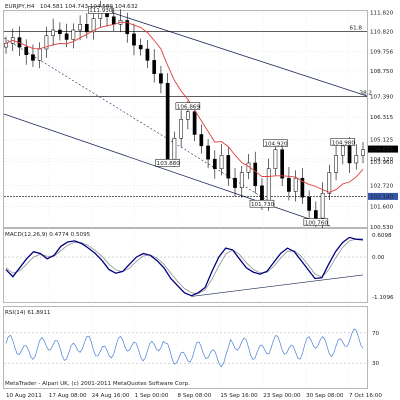  What do you see at coordinates (20, 7) in the screenshot?
I see `chart-title: EURJPY,H4` at bounding box center [20, 7].